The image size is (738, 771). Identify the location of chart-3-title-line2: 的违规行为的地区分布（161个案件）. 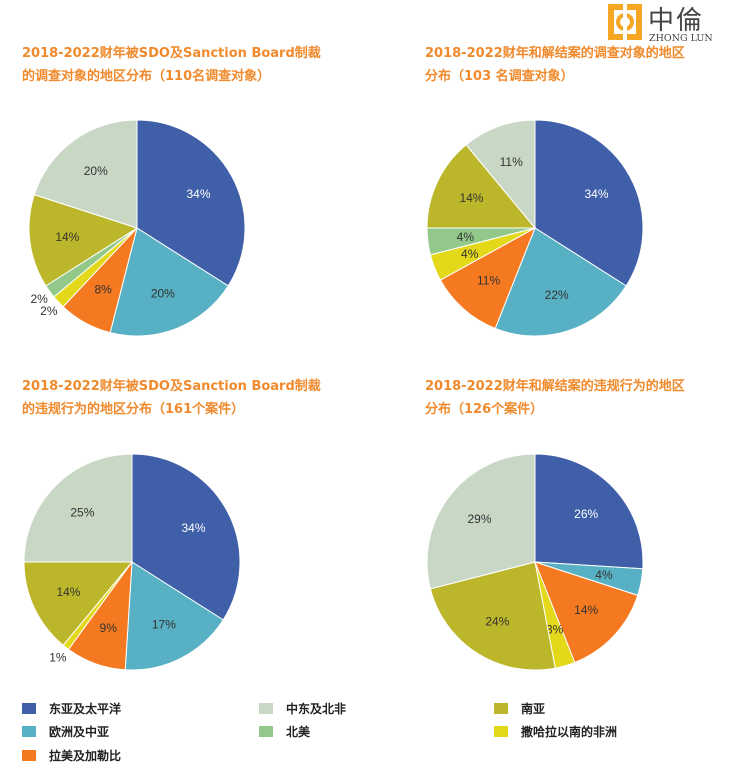
(133, 409).